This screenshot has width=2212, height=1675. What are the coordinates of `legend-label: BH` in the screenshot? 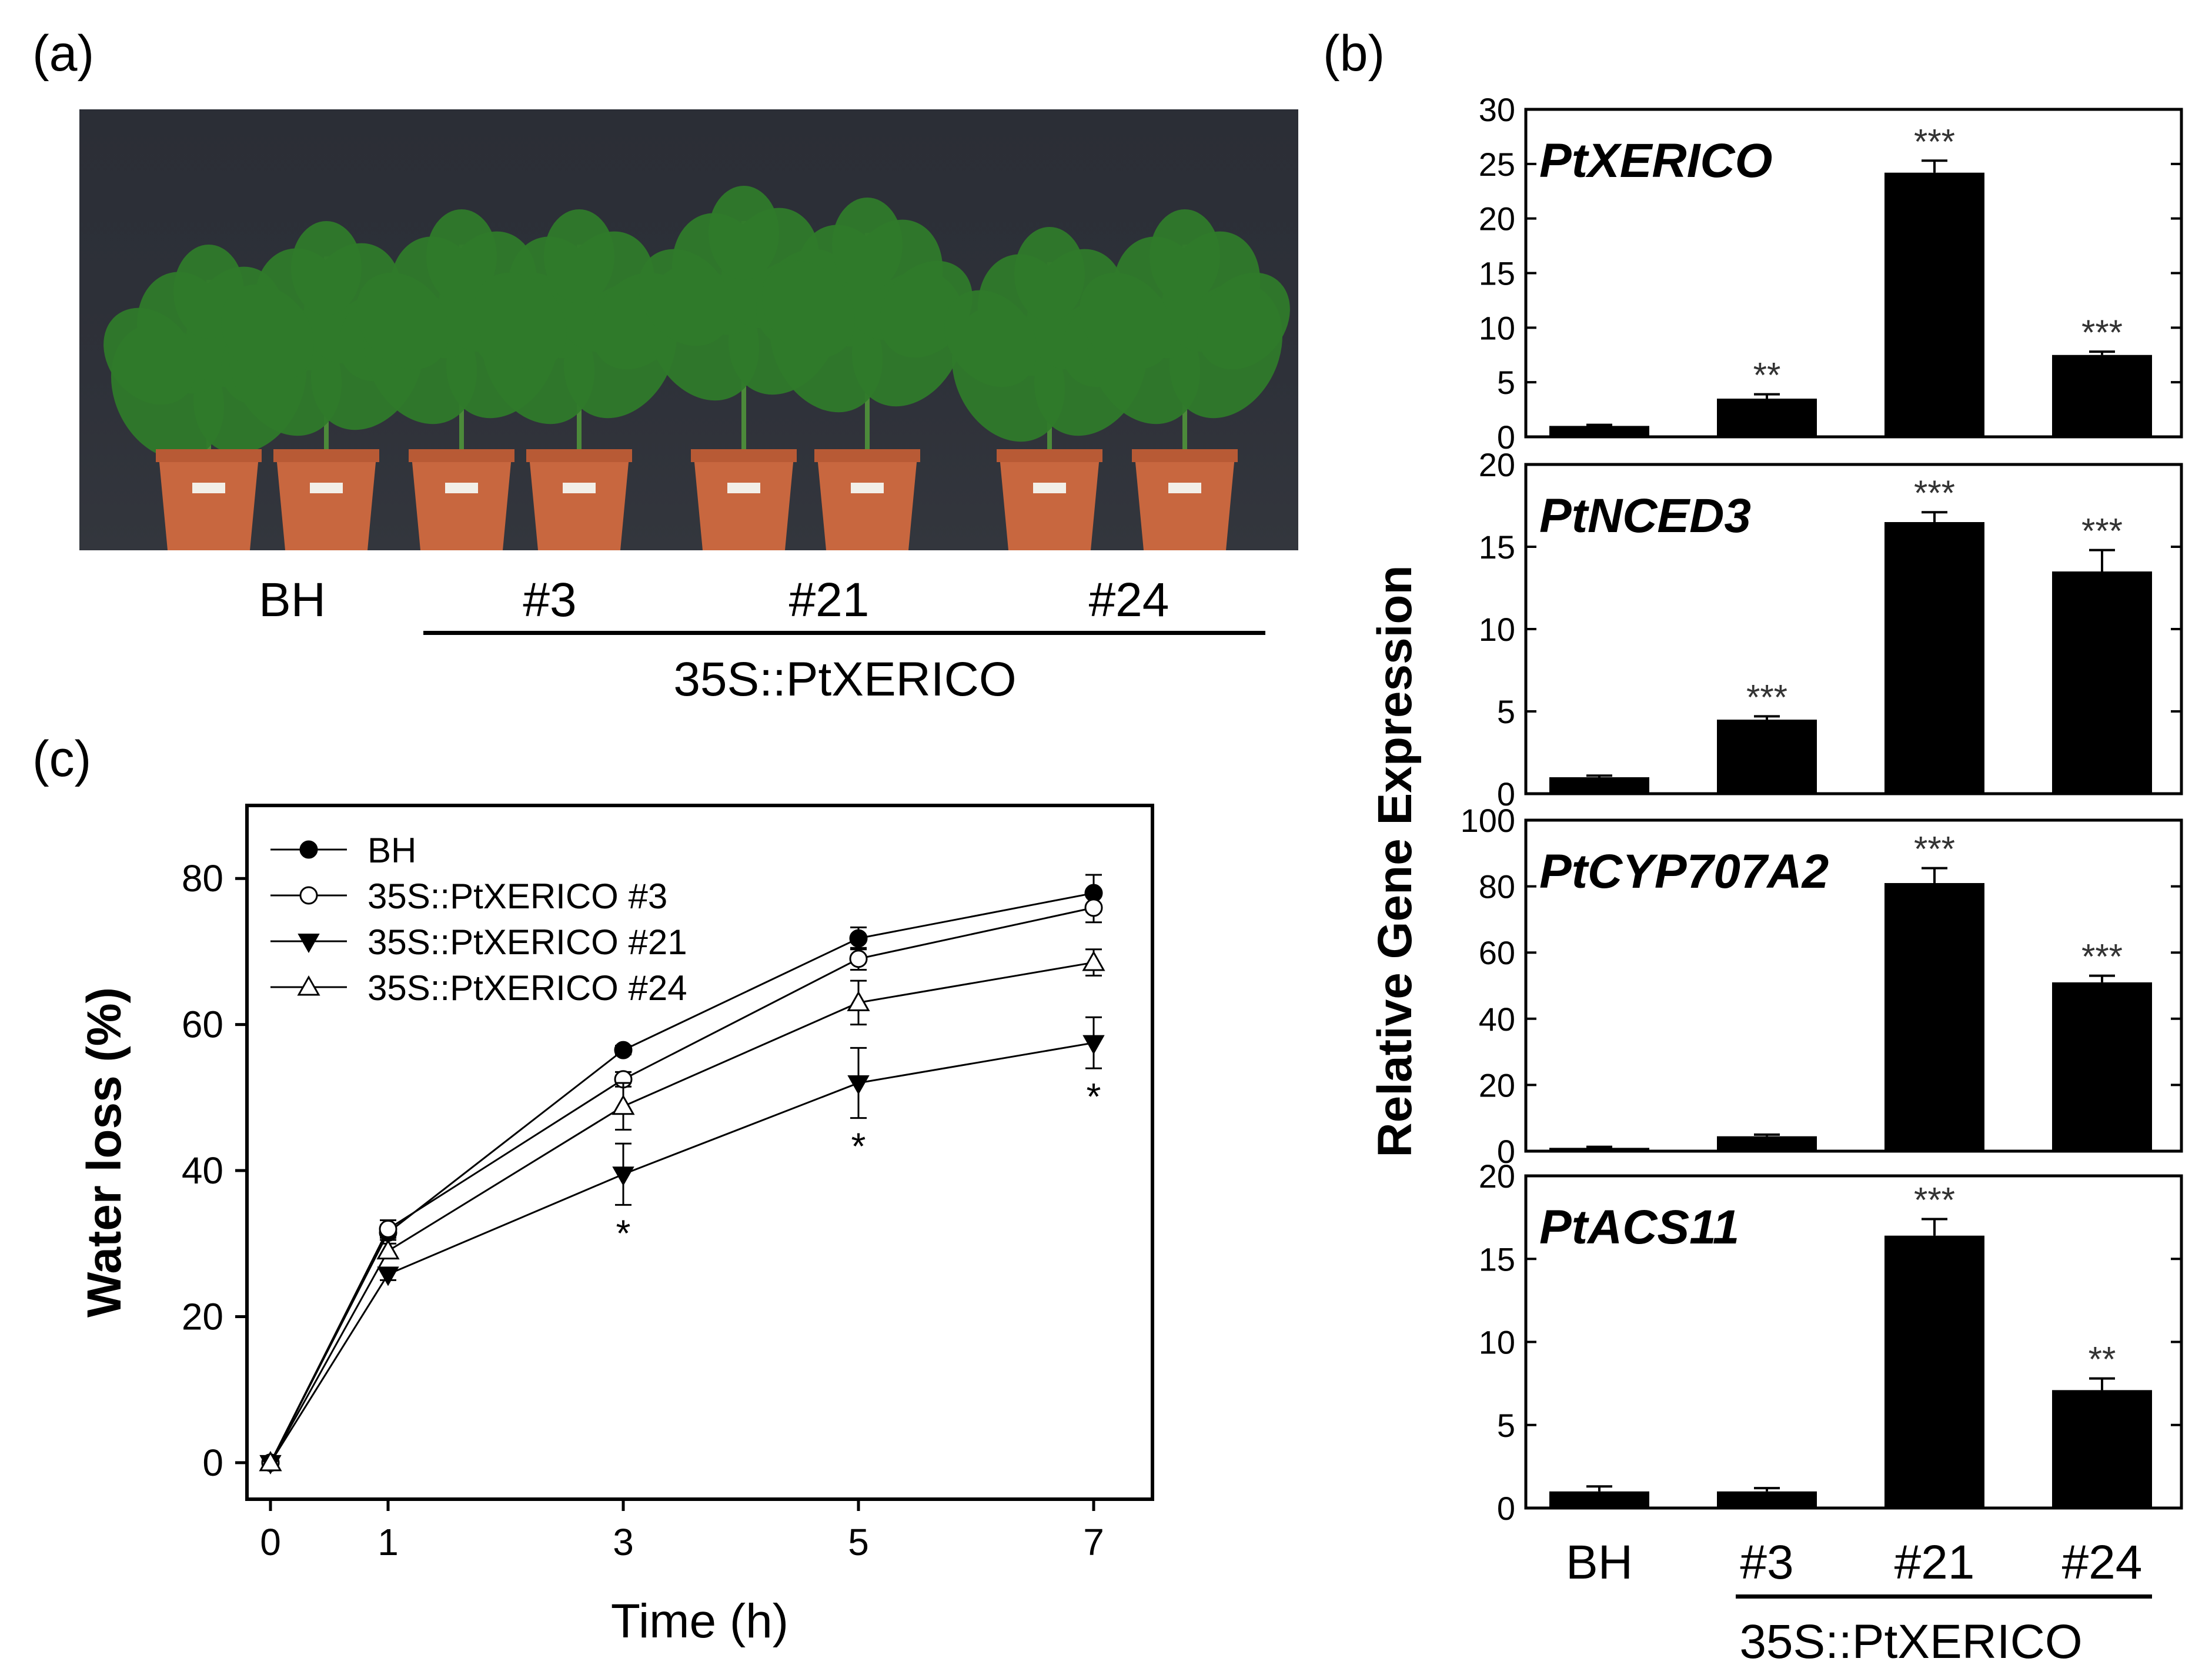 It's located at (391, 850).